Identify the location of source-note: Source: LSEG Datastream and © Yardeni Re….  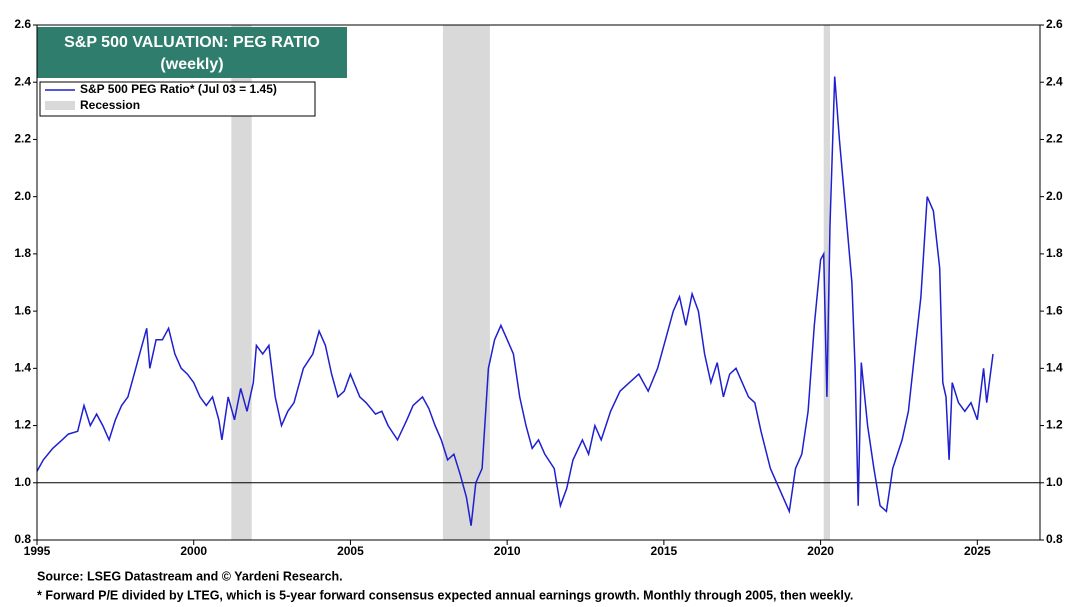
(190, 576).